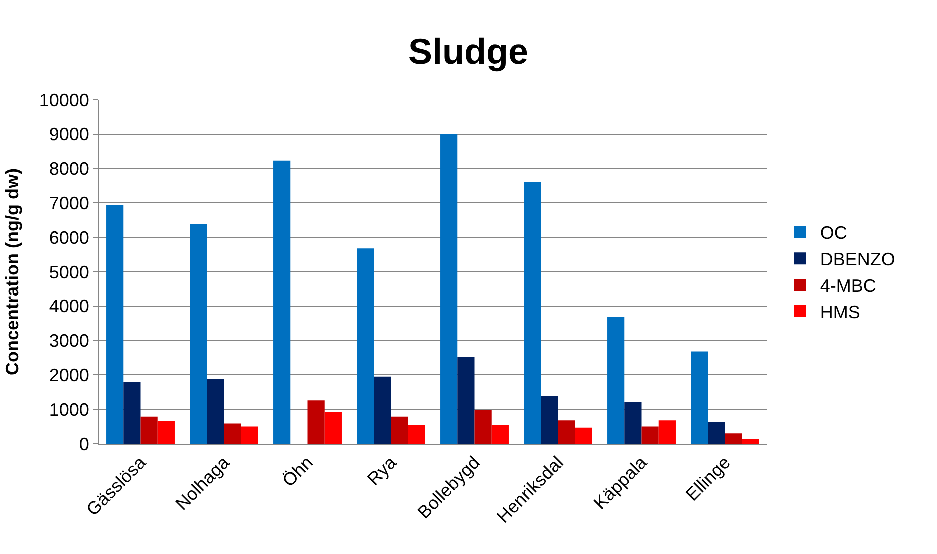 This screenshot has height=554, width=937. I want to click on y-tick-label: 1000, so click(69, 410).